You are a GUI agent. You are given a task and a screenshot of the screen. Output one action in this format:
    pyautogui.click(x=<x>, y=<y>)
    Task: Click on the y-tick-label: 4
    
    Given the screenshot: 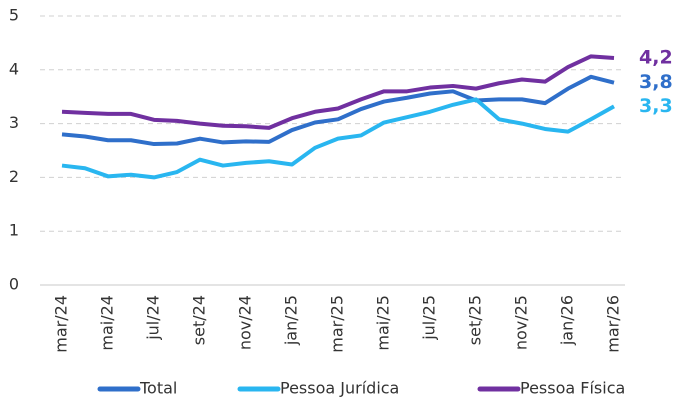 What is the action you would take?
    pyautogui.click(x=14, y=68)
    